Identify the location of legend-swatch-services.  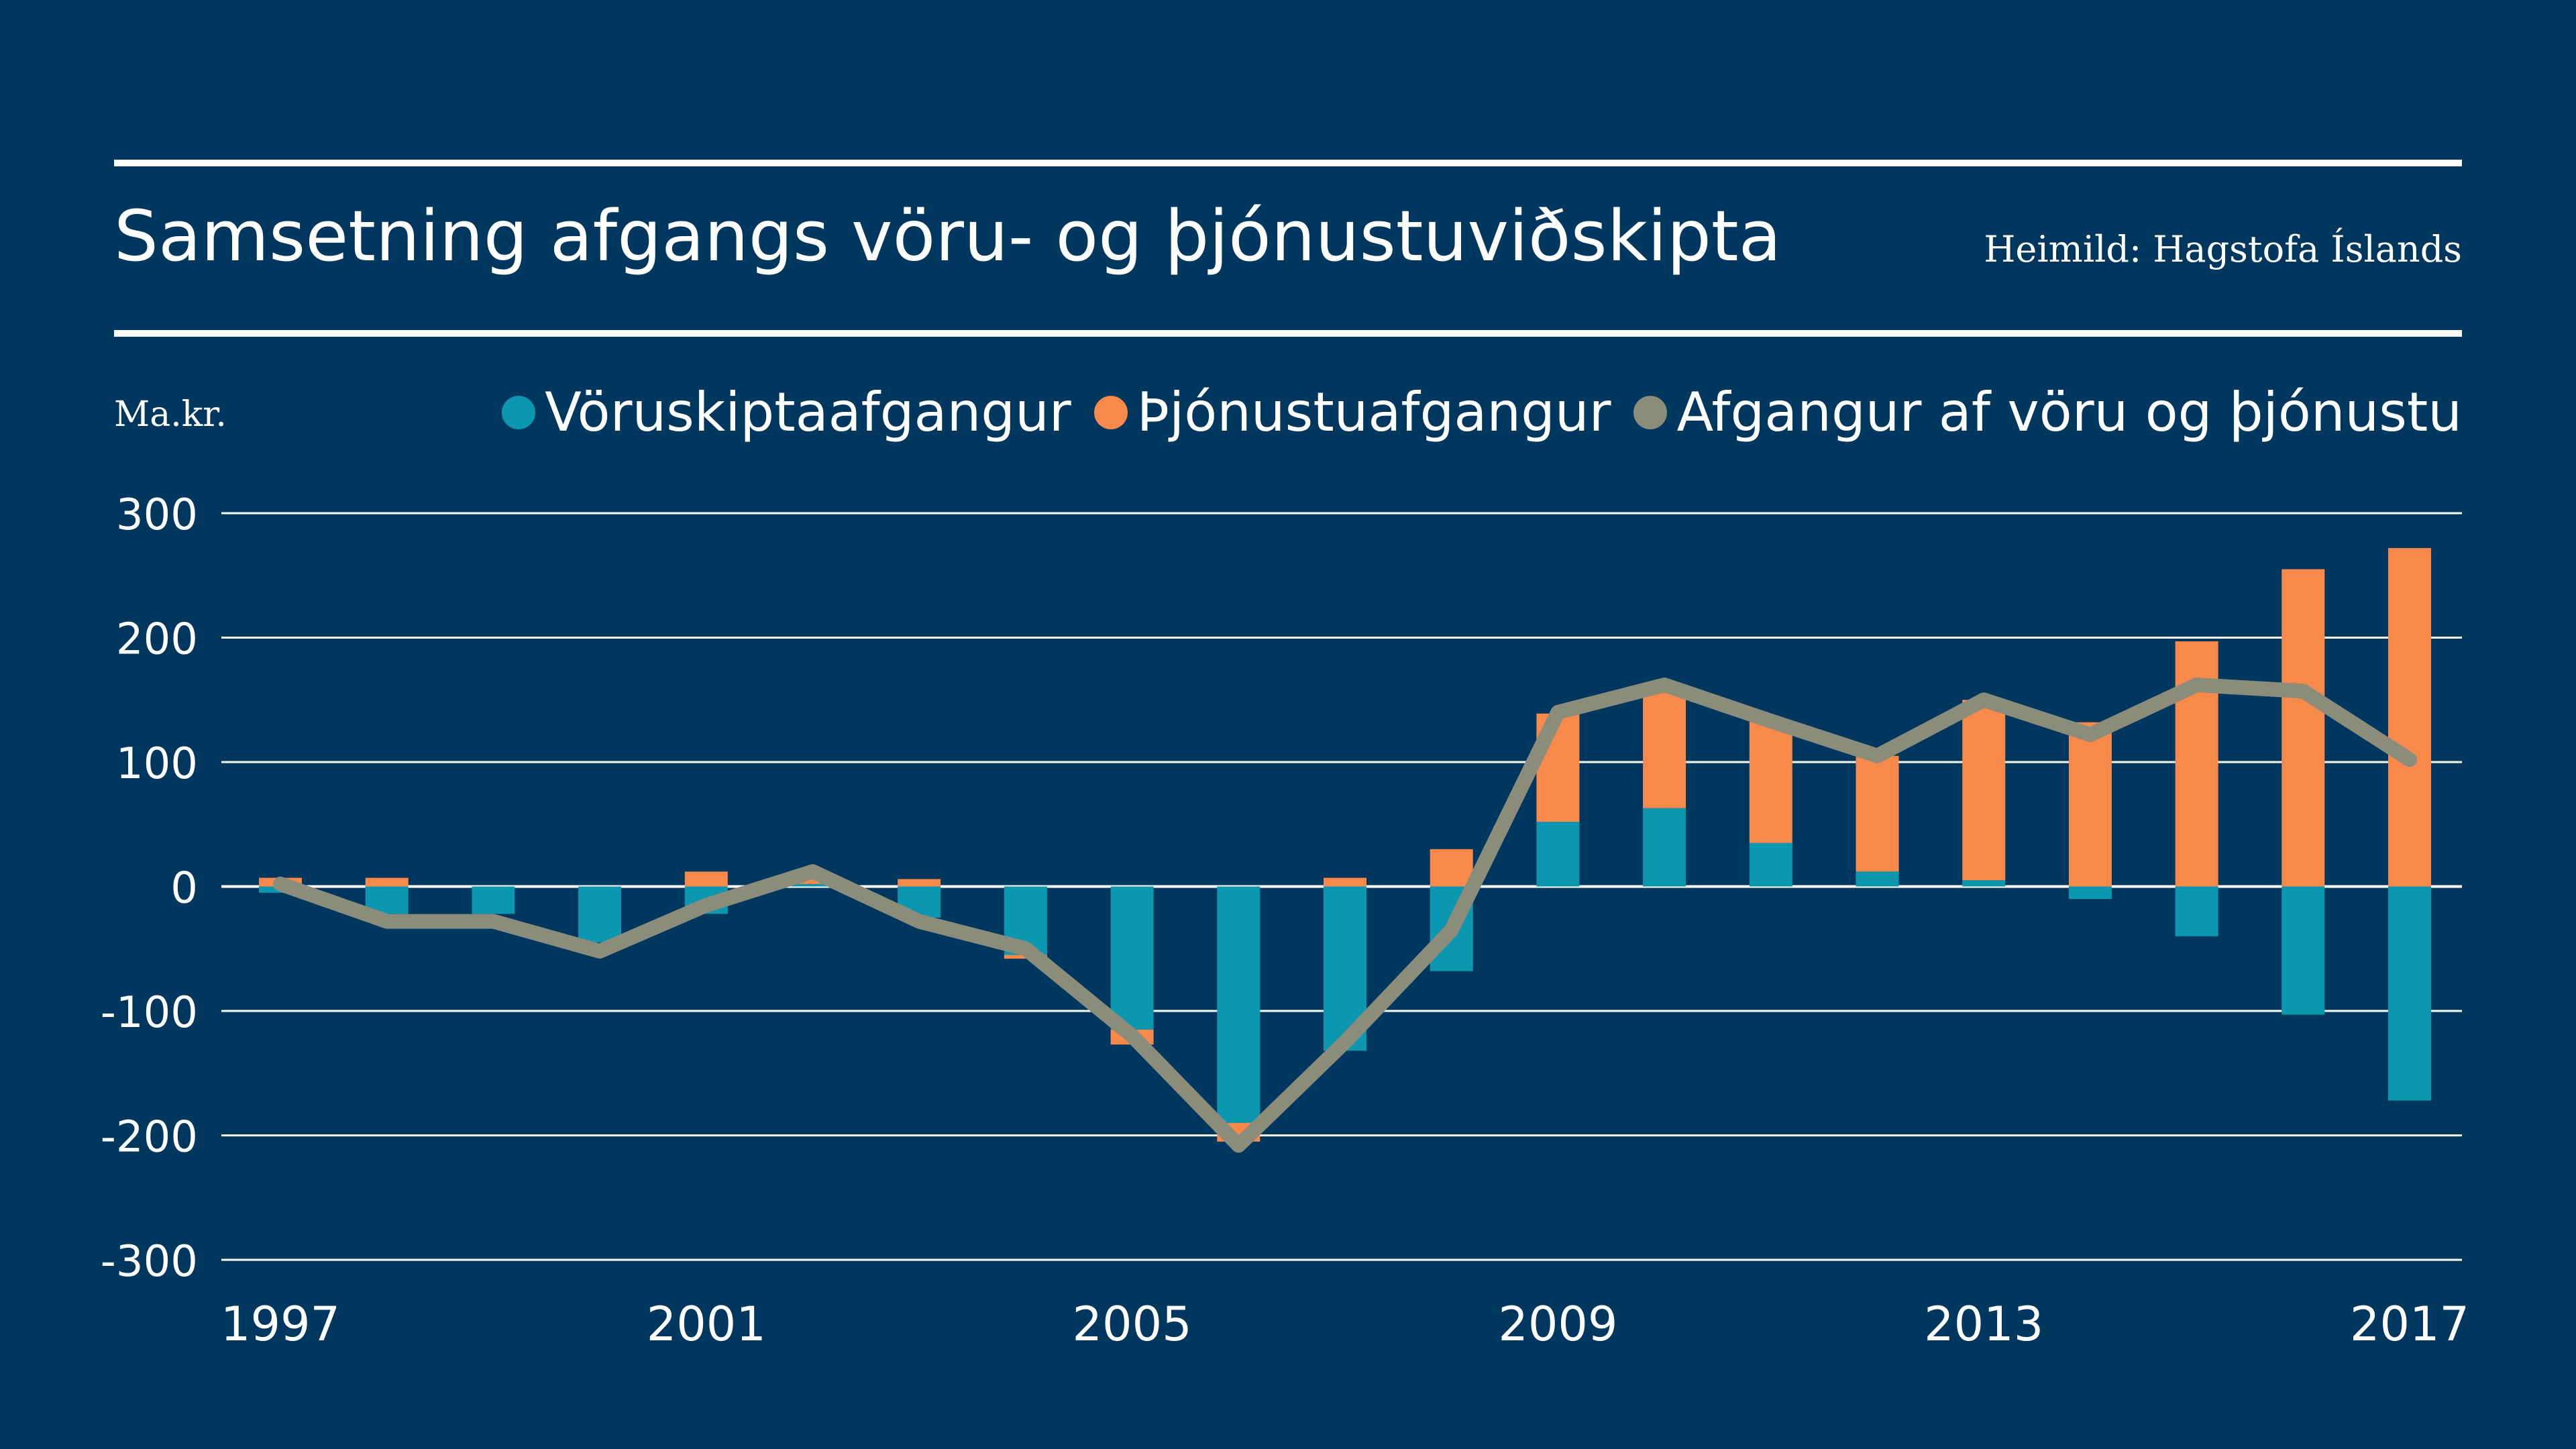
(1110, 412).